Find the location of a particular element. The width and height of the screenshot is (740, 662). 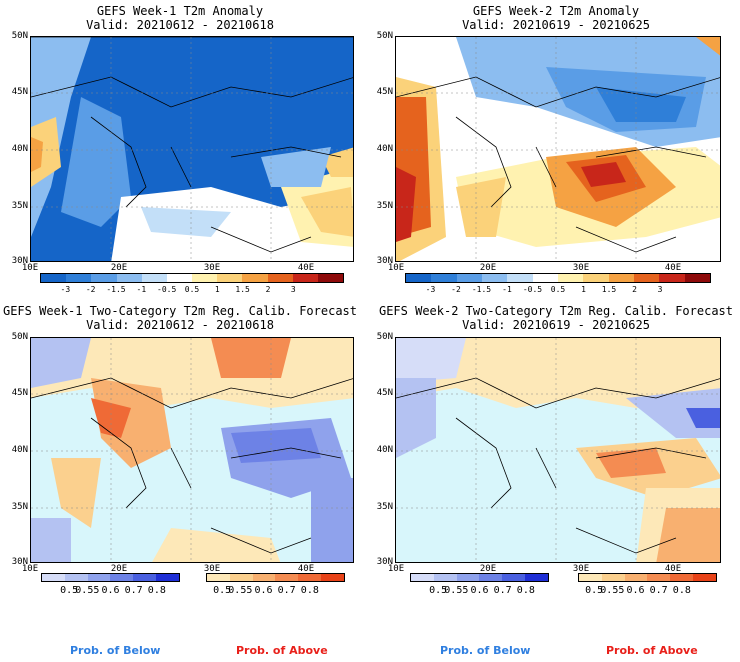

map-week1-probability is located at coordinates (192, 450).